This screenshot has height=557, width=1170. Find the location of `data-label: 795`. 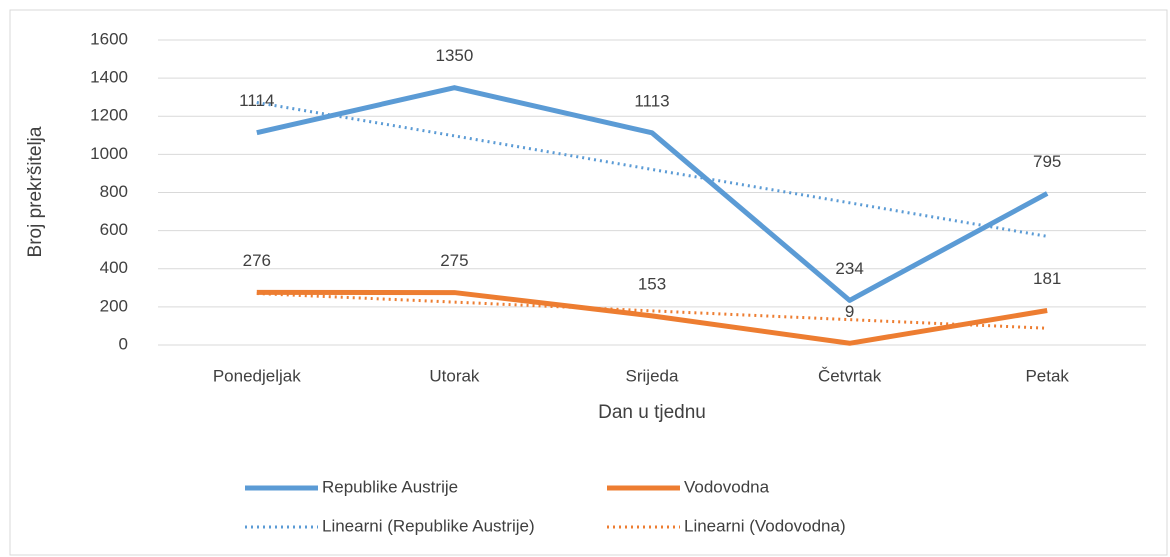

data-label: 795 is located at coordinates (1047, 161).